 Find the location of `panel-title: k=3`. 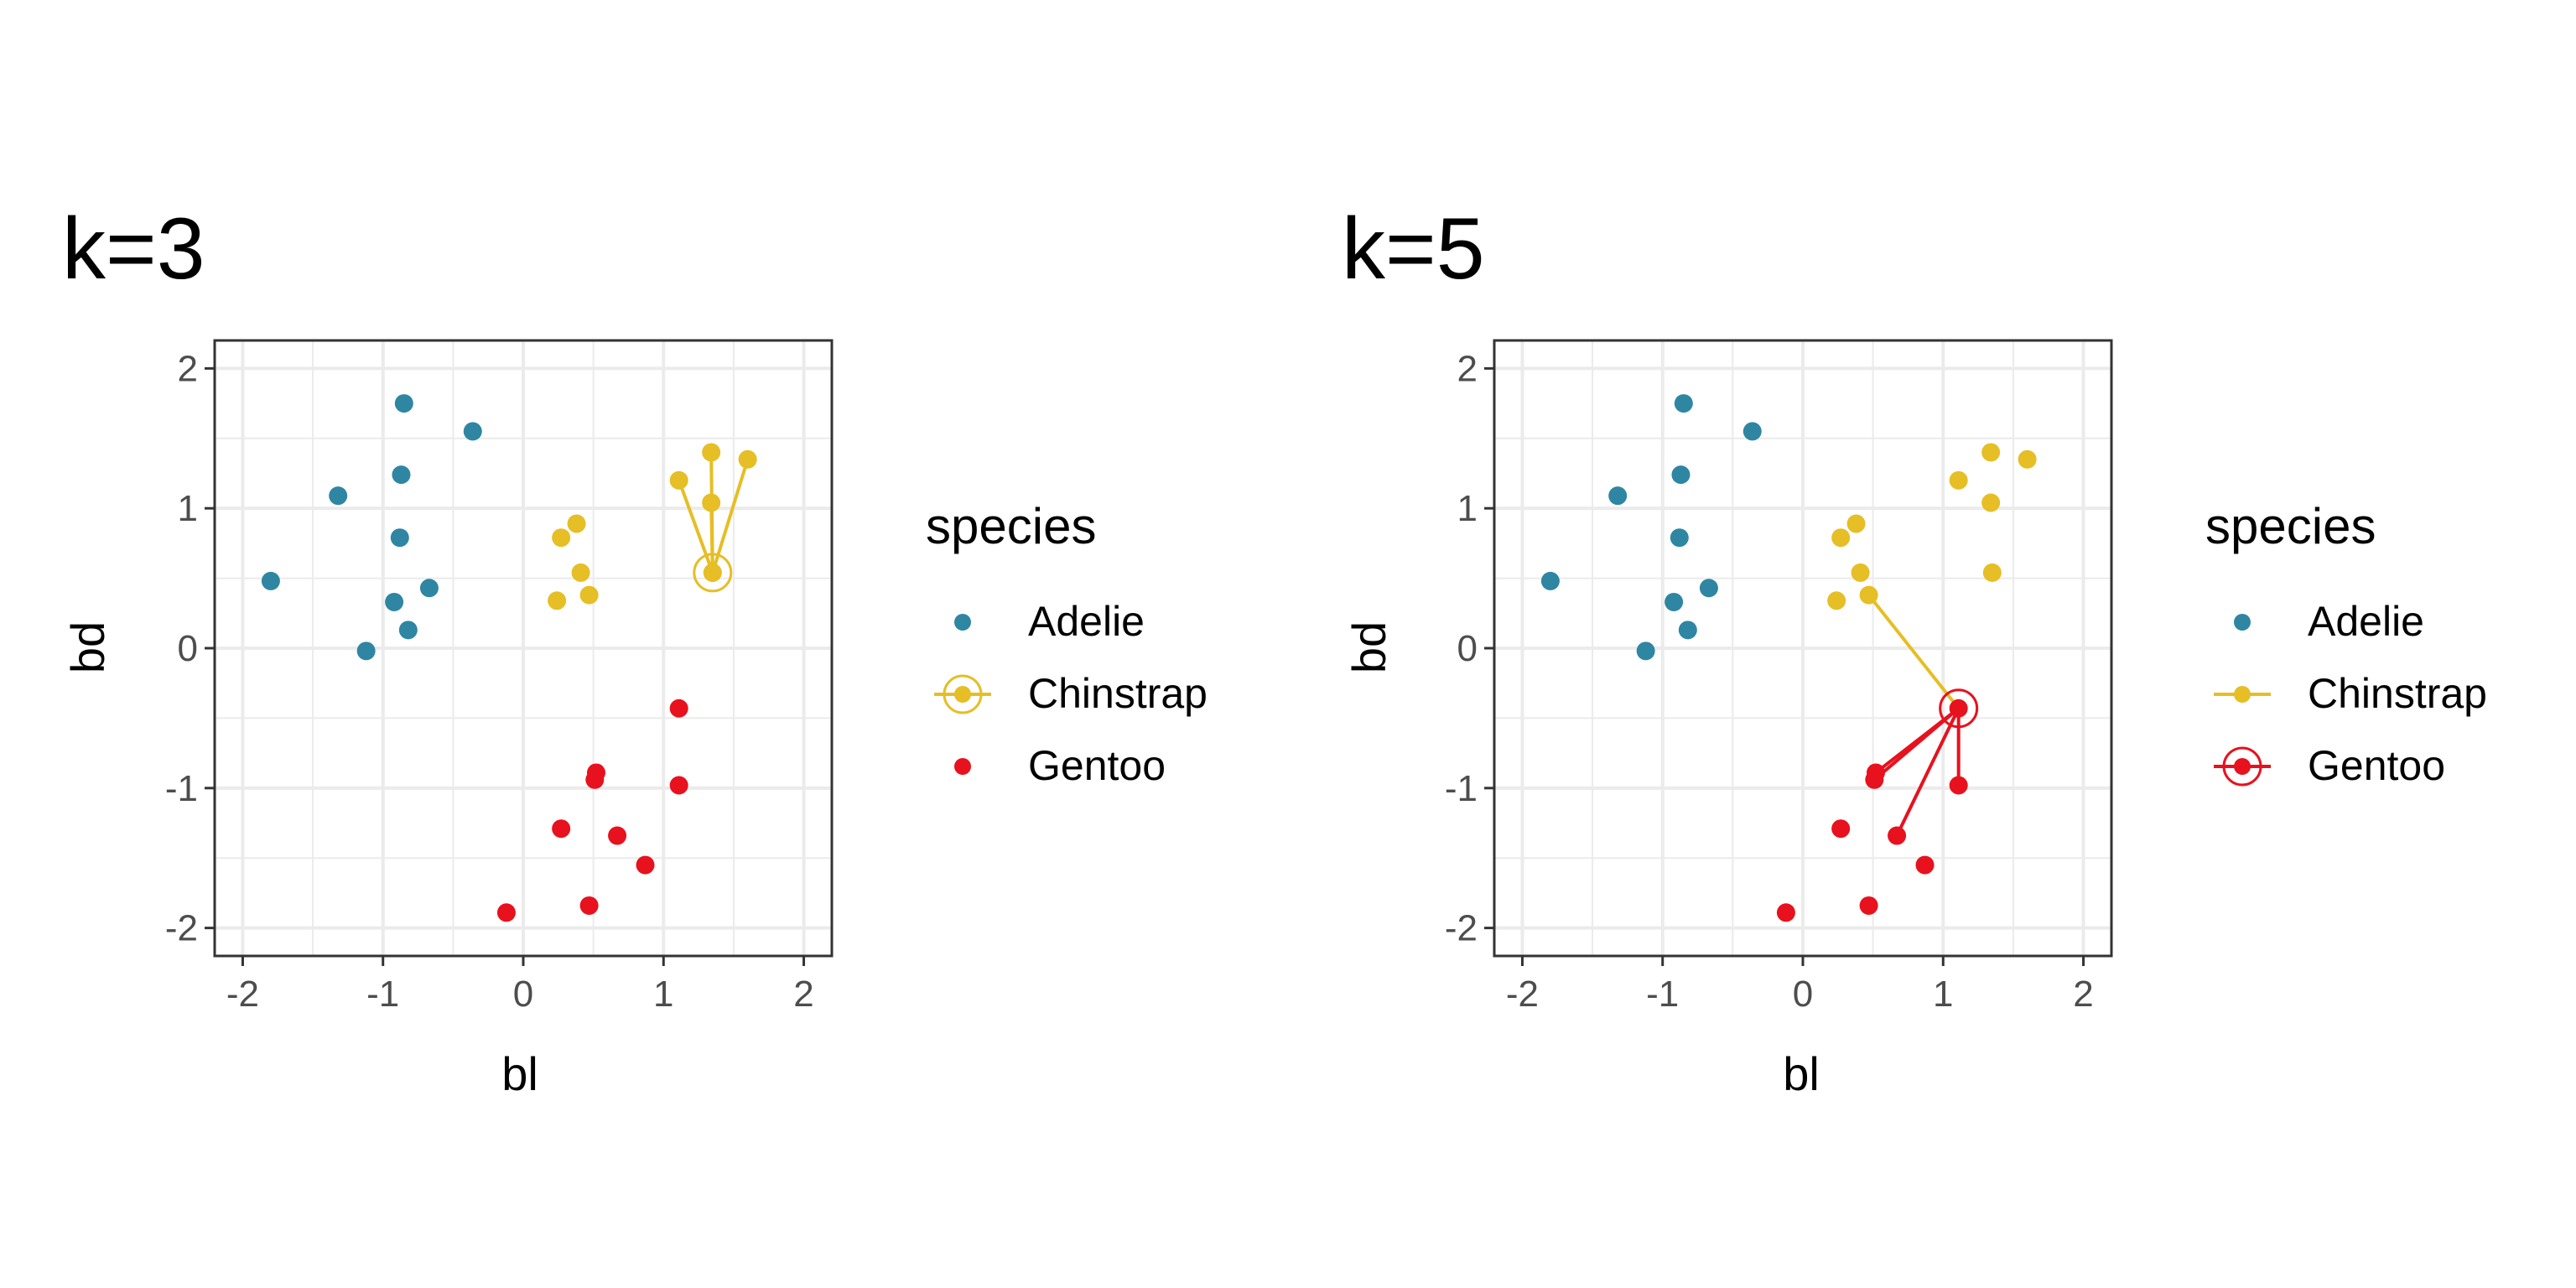

panel-title: k=3 is located at coordinates (133, 249).